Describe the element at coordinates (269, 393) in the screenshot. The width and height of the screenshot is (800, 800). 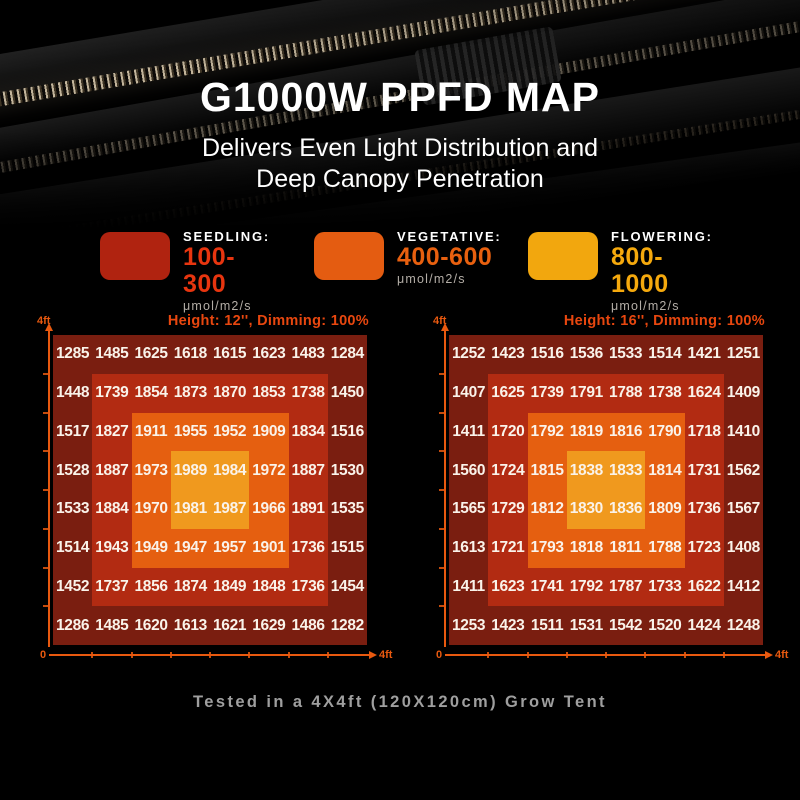
I see `ppfd-cell: 1853` at that location.